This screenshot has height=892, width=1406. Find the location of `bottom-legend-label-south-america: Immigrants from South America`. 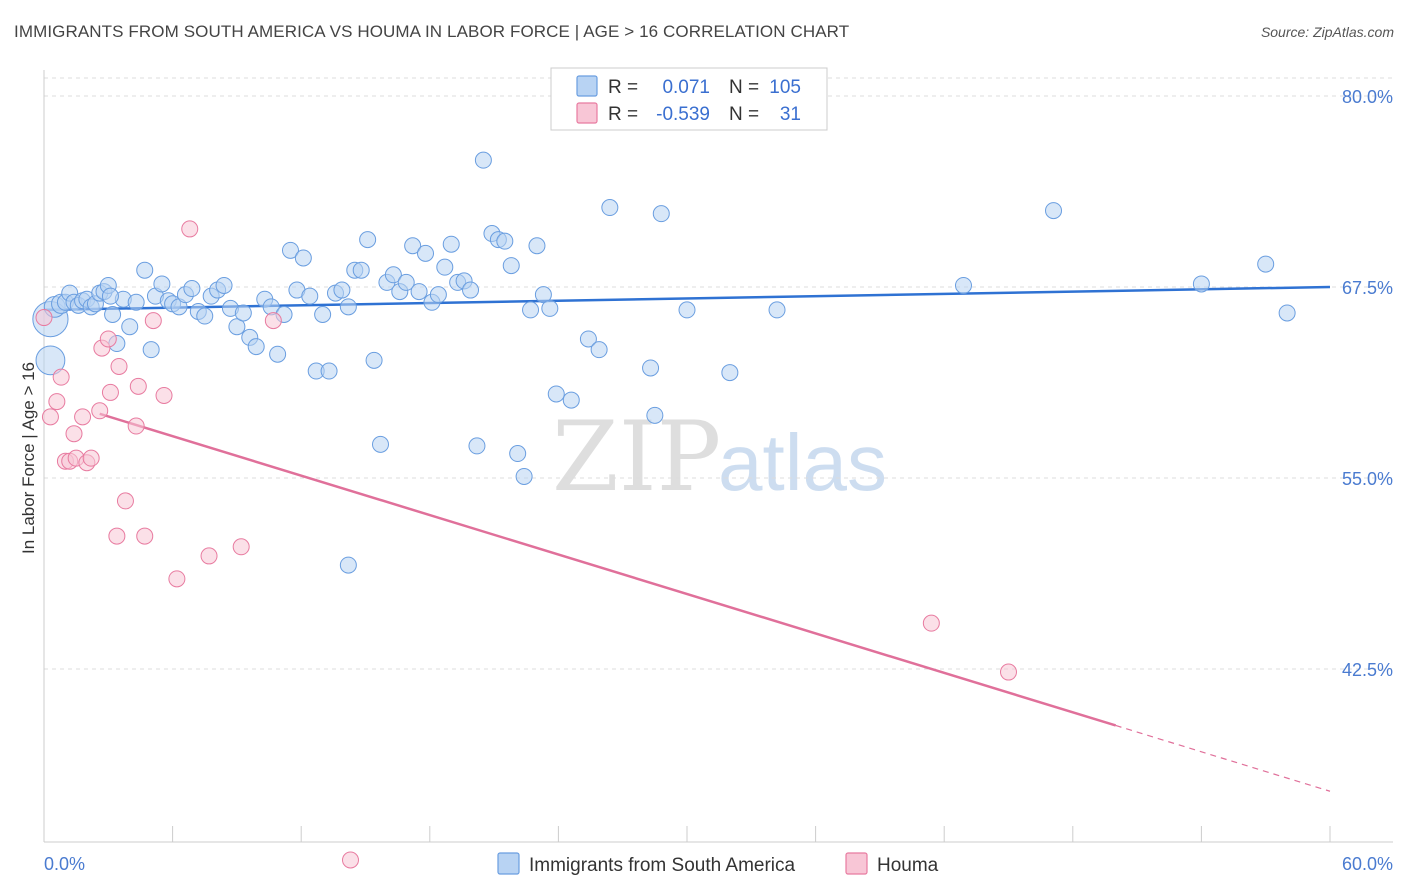

bottom-legend-label-south-america: Immigrants from South America is located at coordinates (662, 865).